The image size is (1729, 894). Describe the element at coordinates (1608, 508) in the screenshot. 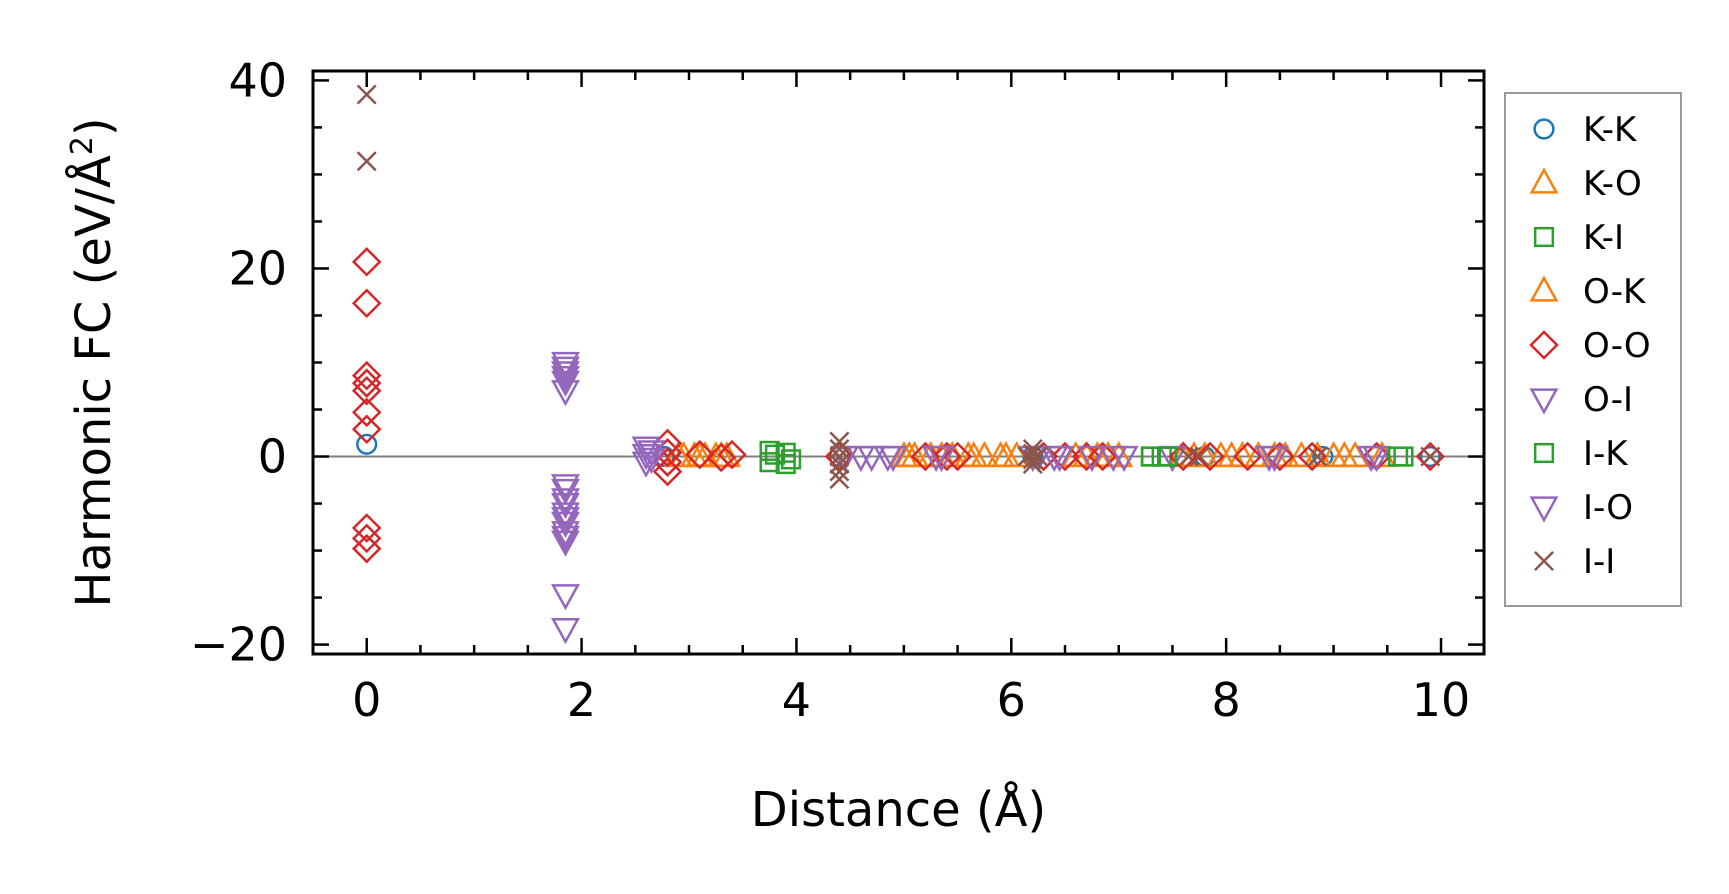

I see `legend-label: I-O` at that location.